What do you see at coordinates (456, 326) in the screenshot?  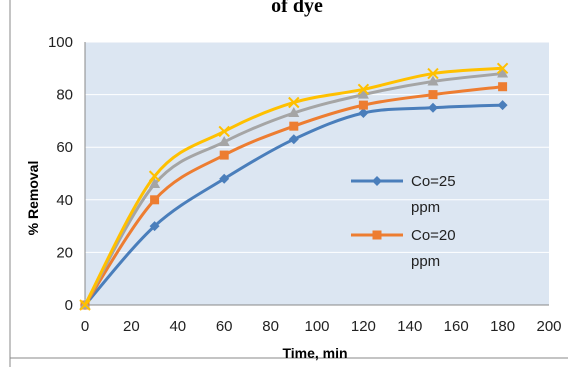 I see `x-tick-label: 160` at bounding box center [456, 326].